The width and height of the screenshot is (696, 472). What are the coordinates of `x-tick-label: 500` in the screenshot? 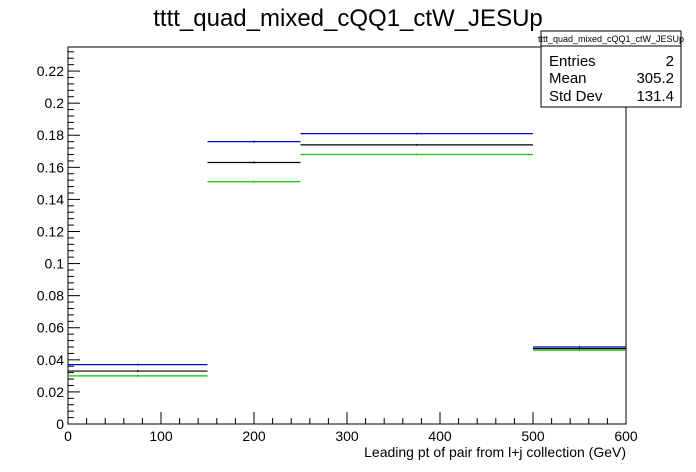 It's located at (533, 436).